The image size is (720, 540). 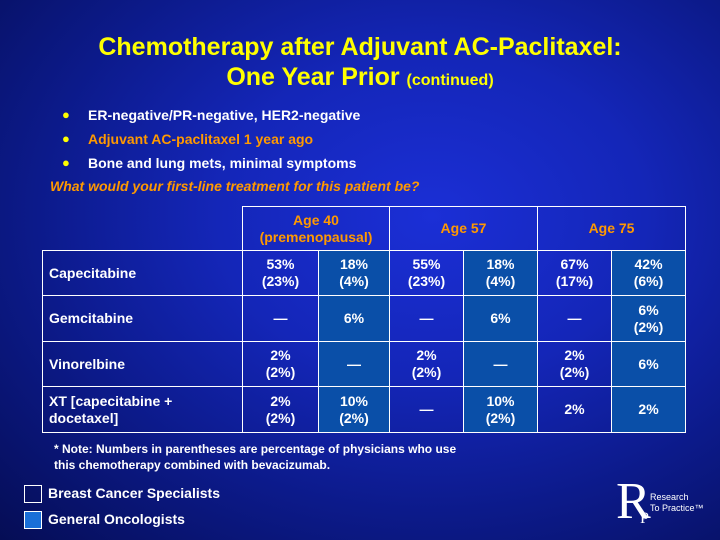 I want to click on header-age-57: Age 57, so click(x=463, y=228).